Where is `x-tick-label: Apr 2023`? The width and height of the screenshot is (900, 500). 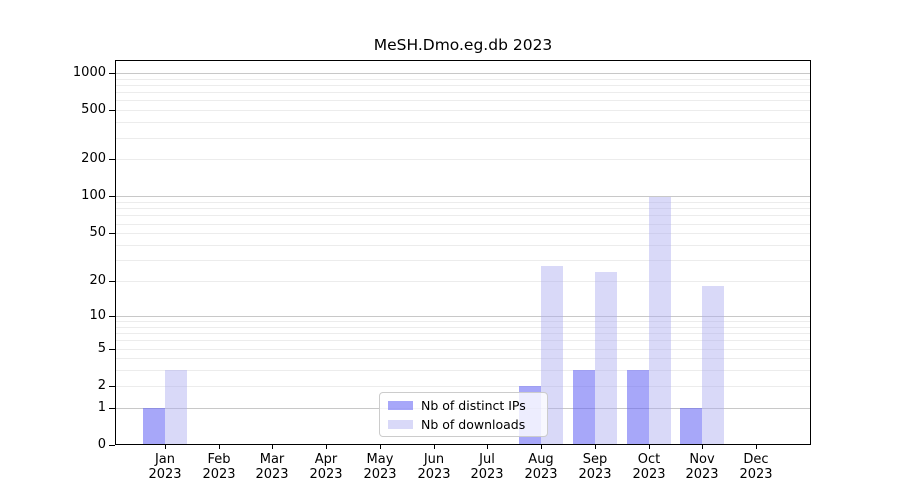 x-tick-label: Apr 2023 is located at coordinates (326, 467).